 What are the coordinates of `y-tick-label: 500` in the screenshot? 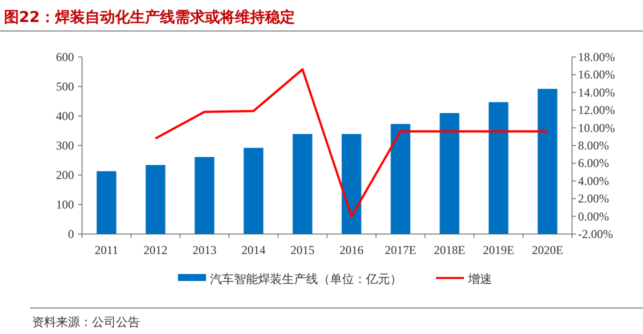 It's located at (65, 87).